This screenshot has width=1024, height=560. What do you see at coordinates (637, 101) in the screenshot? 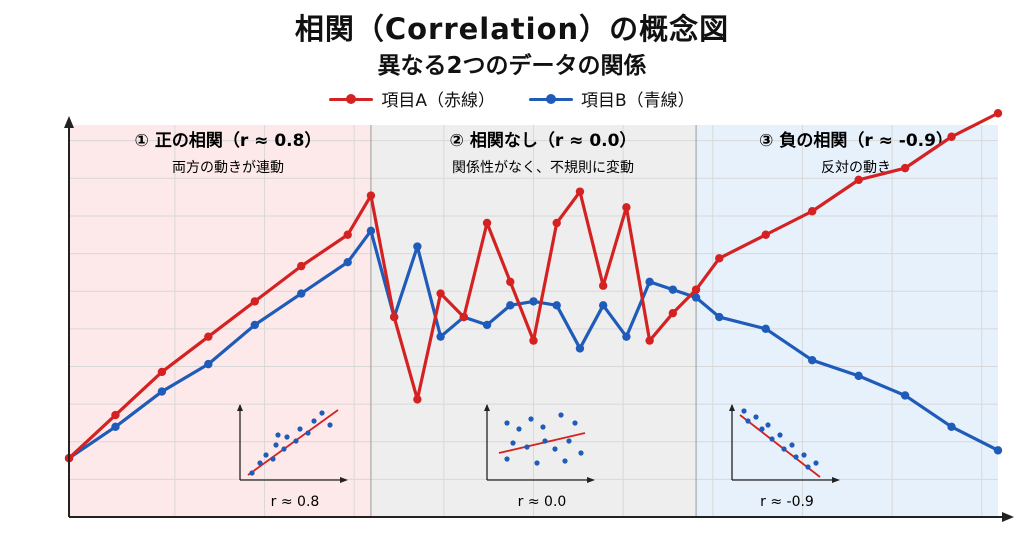
I see `legend-label-b: 項目B（青線）` at bounding box center [637, 101].